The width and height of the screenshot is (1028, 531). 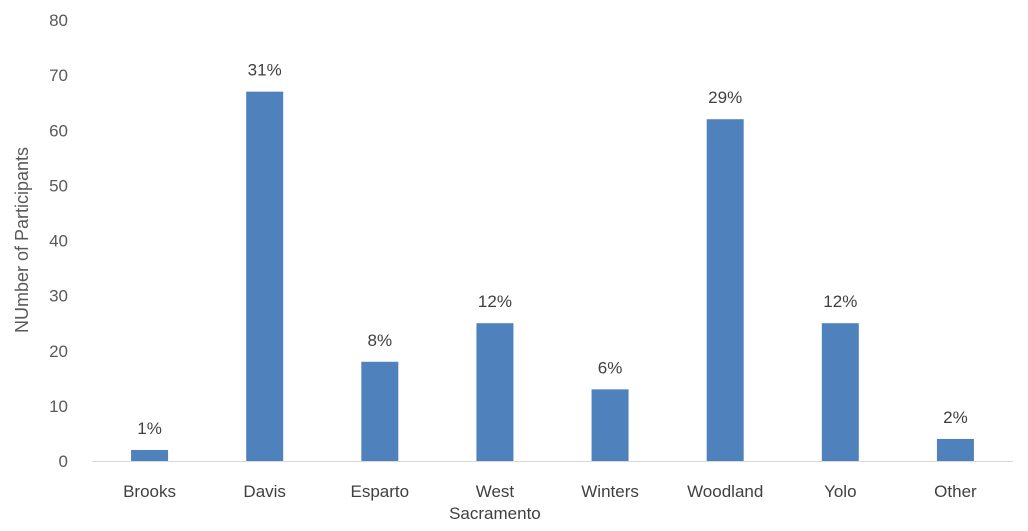 What do you see at coordinates (725, 97) in the screenshot?
I see `data-label: 29%` at bounding box center [725, 97].